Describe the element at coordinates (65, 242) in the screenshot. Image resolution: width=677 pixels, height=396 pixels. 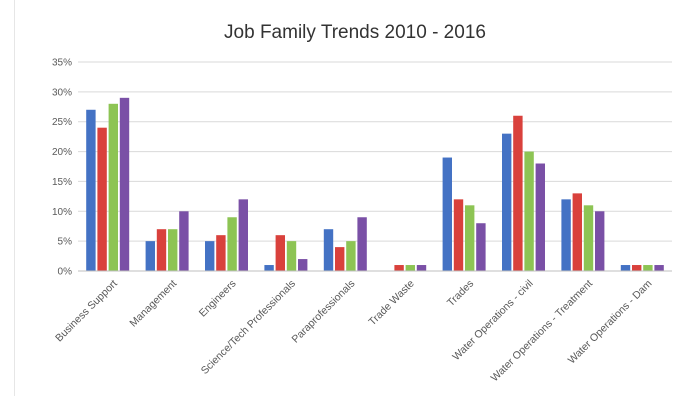
I see `y-tick-label: 5%` at that location.